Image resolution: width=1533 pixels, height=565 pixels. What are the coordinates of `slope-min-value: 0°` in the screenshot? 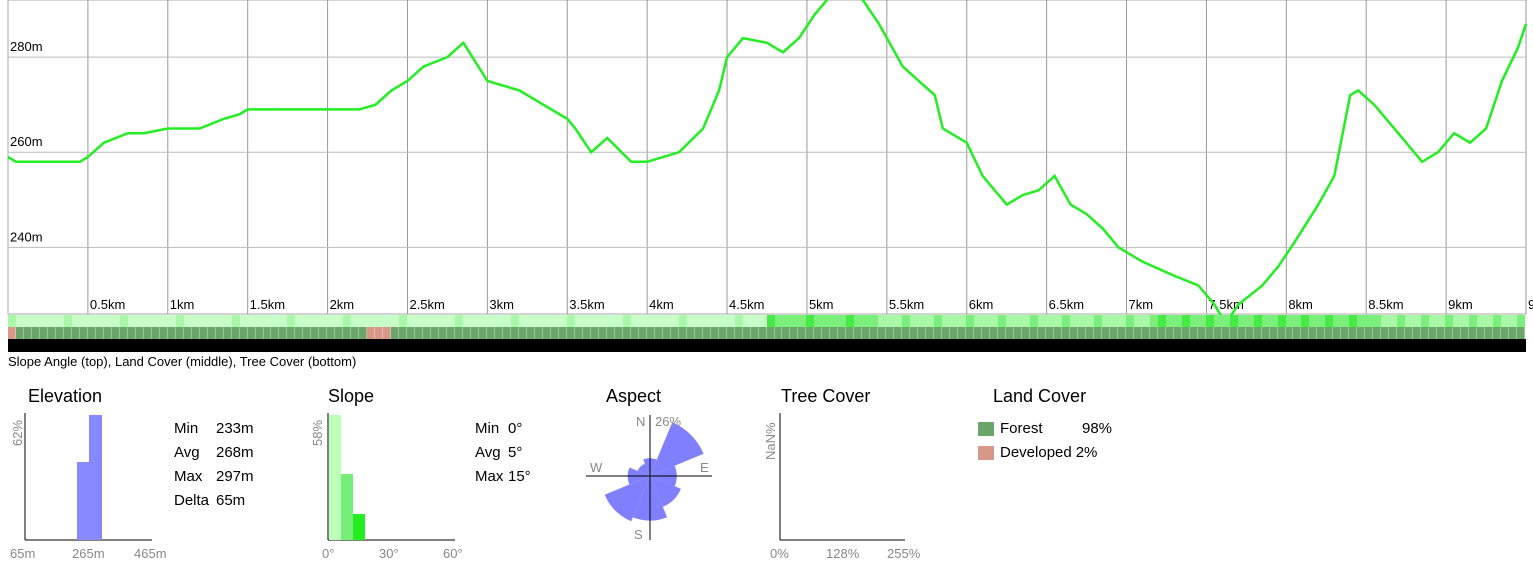 It's located at (515, 428).